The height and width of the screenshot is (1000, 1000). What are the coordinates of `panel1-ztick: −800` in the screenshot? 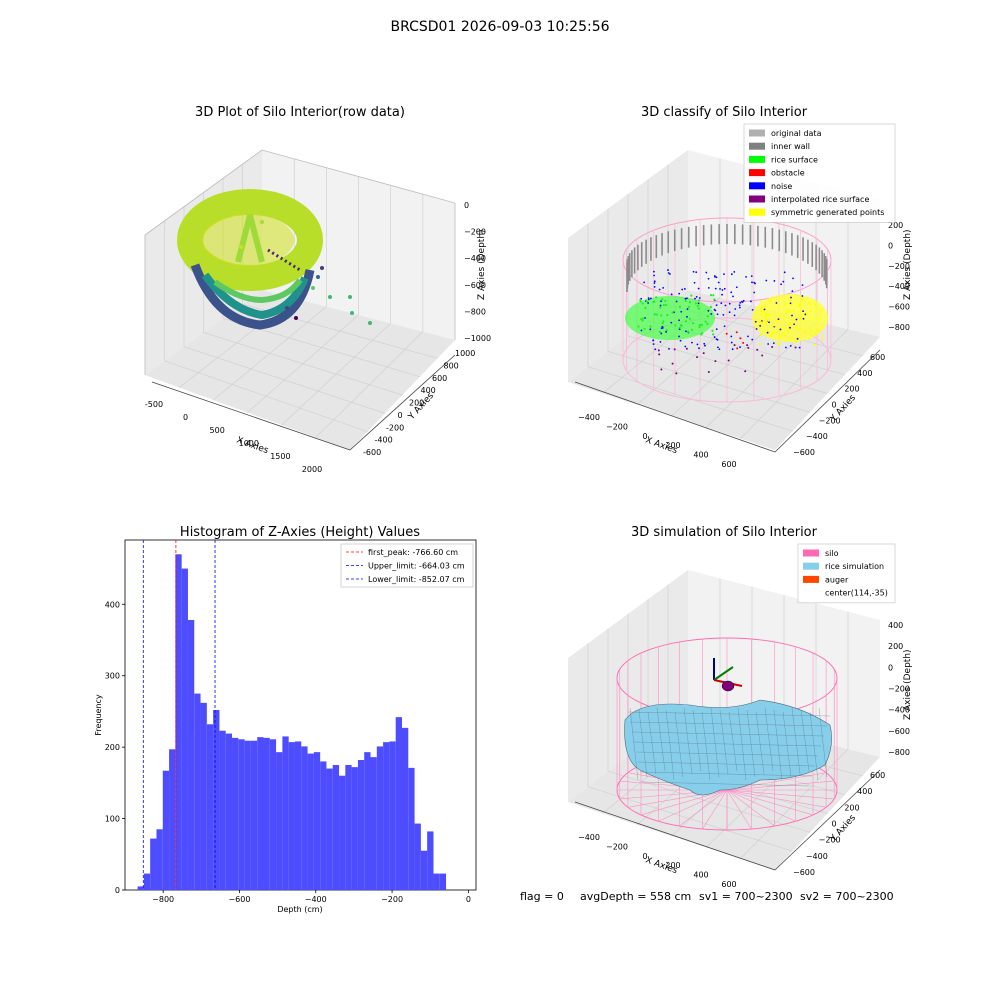 It's located at (475, 311).